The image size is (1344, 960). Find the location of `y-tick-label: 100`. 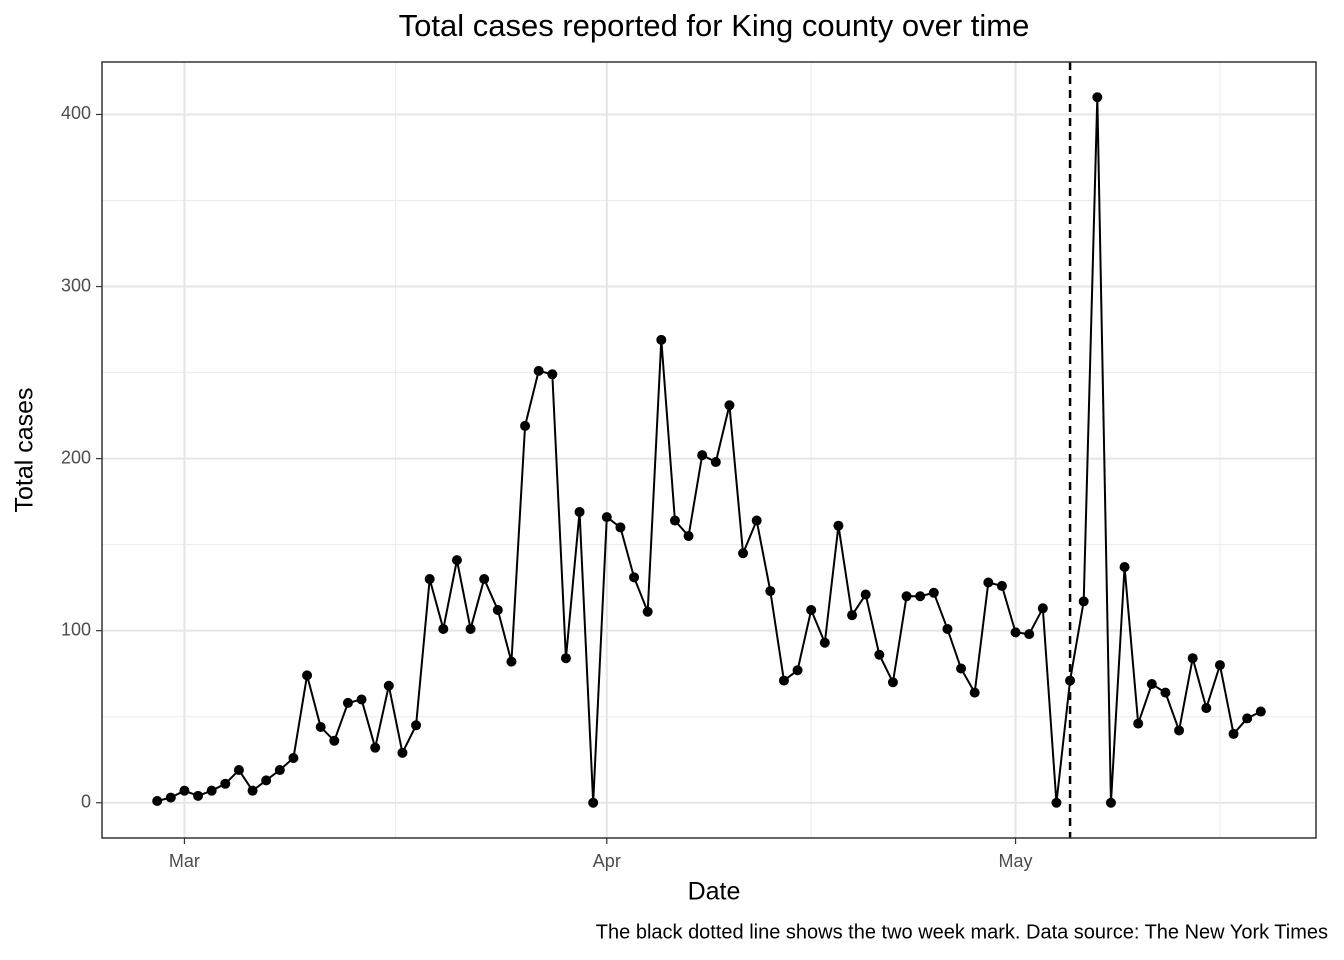

y-tick-label: 100 is located at coordinates (76, 629).